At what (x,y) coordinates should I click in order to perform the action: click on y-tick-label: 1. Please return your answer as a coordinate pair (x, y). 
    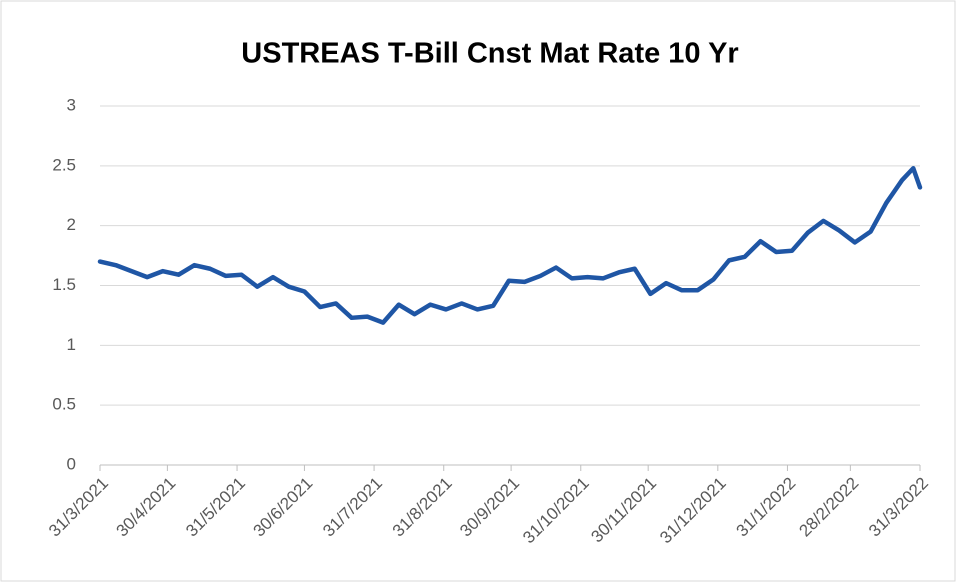
    Looking at the image, I should click on (71, 344).